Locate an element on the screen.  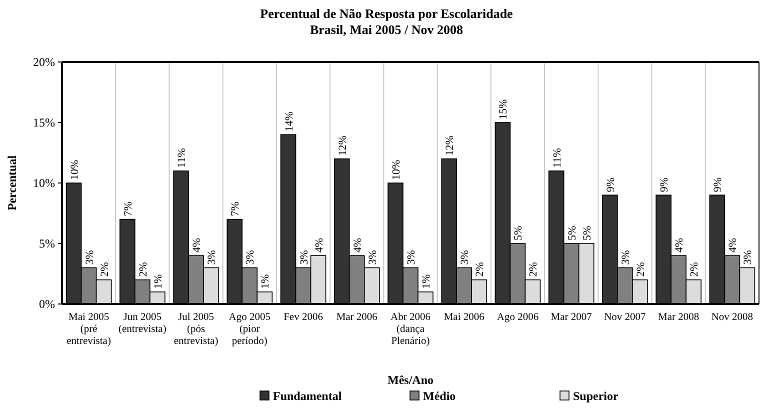
x-tick-label: Nov 2007 is located at coordinates (625, 317).